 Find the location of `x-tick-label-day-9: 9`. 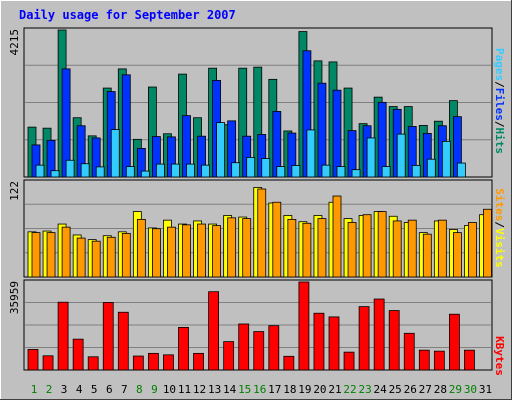

x-tick-label-day-9: 9 is located at coordinates (154, 389).